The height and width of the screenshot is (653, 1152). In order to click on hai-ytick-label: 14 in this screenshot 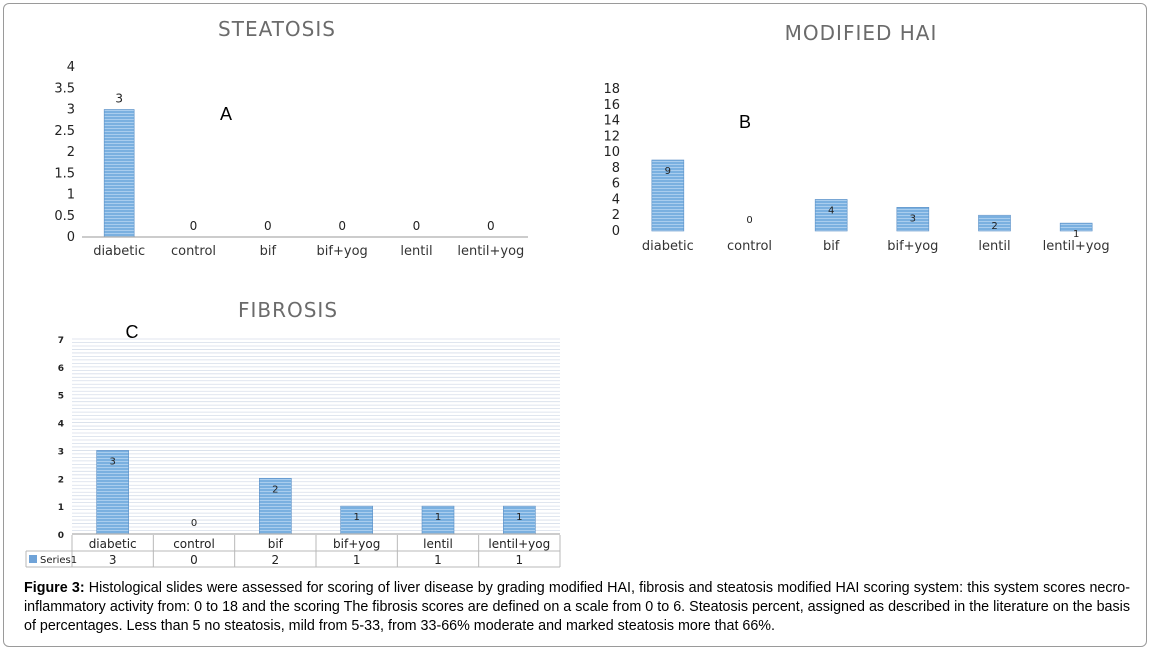, I will do `click(611, 121)`.